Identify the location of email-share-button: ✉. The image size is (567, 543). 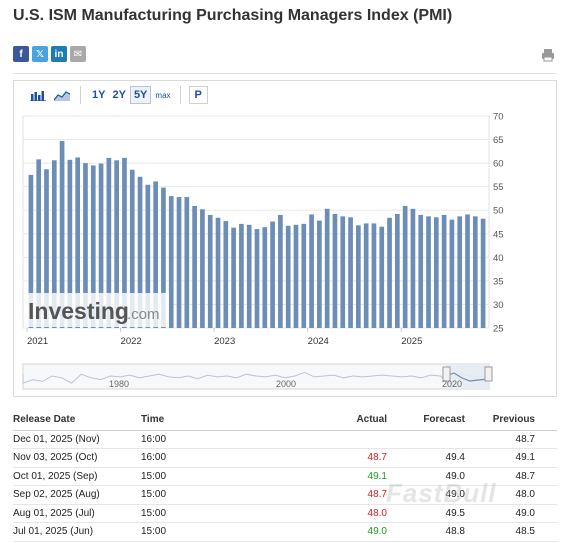
(78, 54).